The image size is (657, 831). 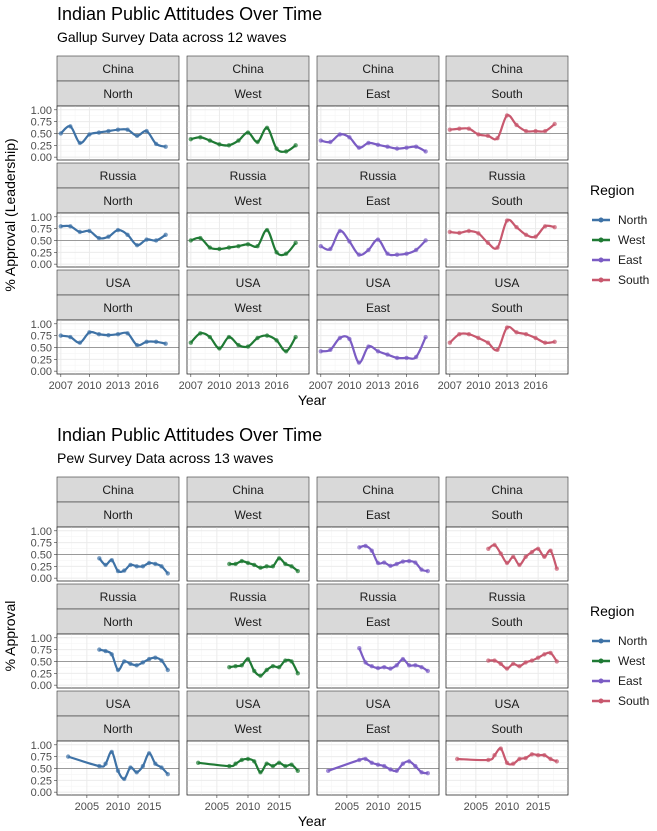 What do you see at coordinates (248, 751) in the screenshot?
I see `facet-panel-usa-west: USA West 2005 2010 2015` at bounding box center [248, 751].